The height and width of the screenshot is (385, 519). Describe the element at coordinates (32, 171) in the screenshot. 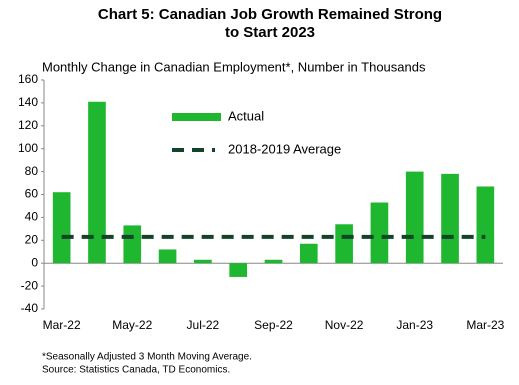

I see `y-tick-label: 80` at that location.